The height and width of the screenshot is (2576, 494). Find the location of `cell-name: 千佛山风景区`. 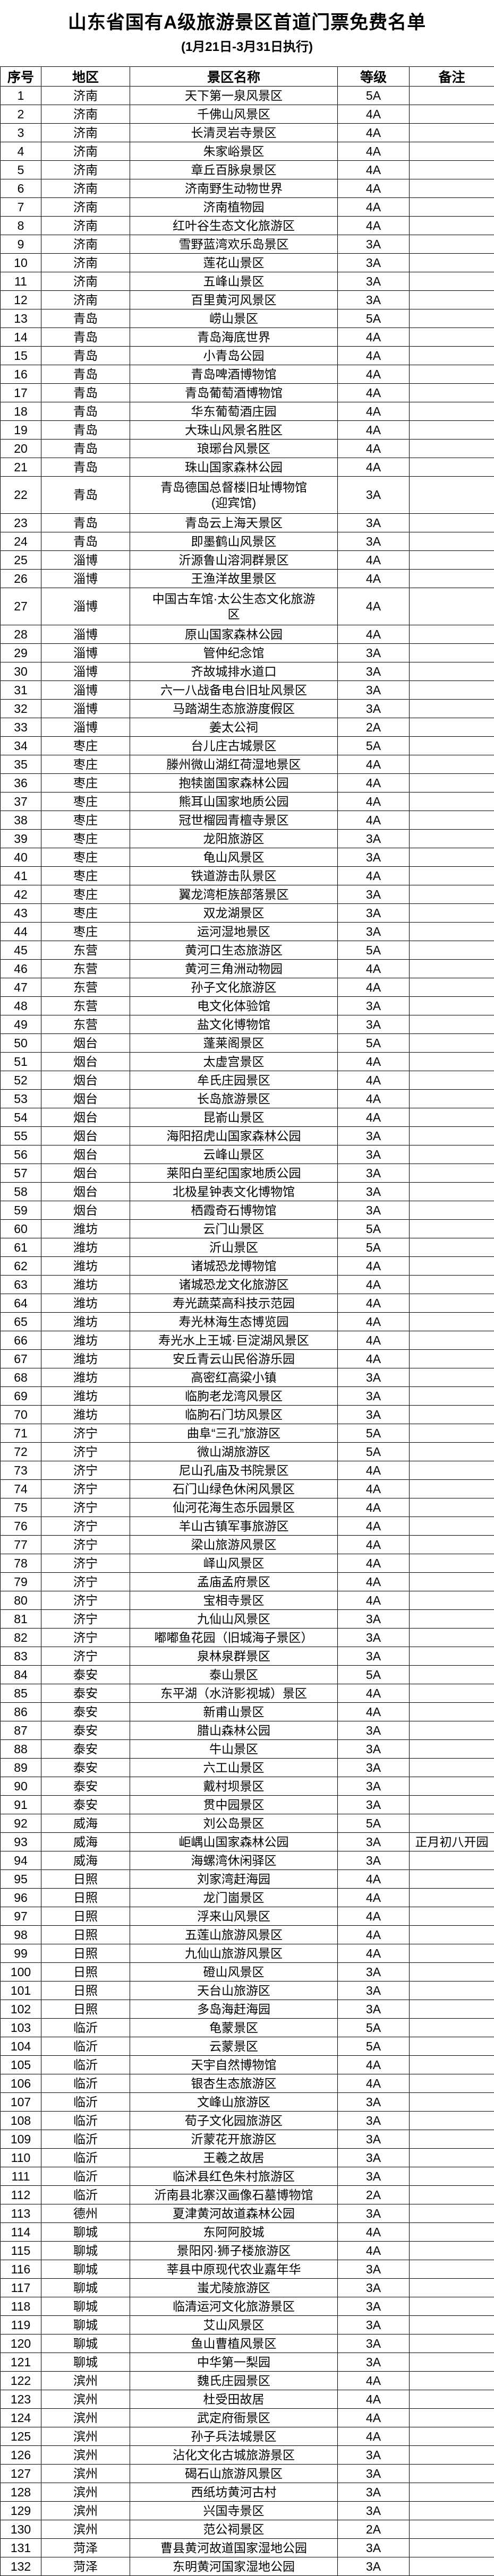

cell-name: 千佛山风景区 is located at coordinates (234, 114).